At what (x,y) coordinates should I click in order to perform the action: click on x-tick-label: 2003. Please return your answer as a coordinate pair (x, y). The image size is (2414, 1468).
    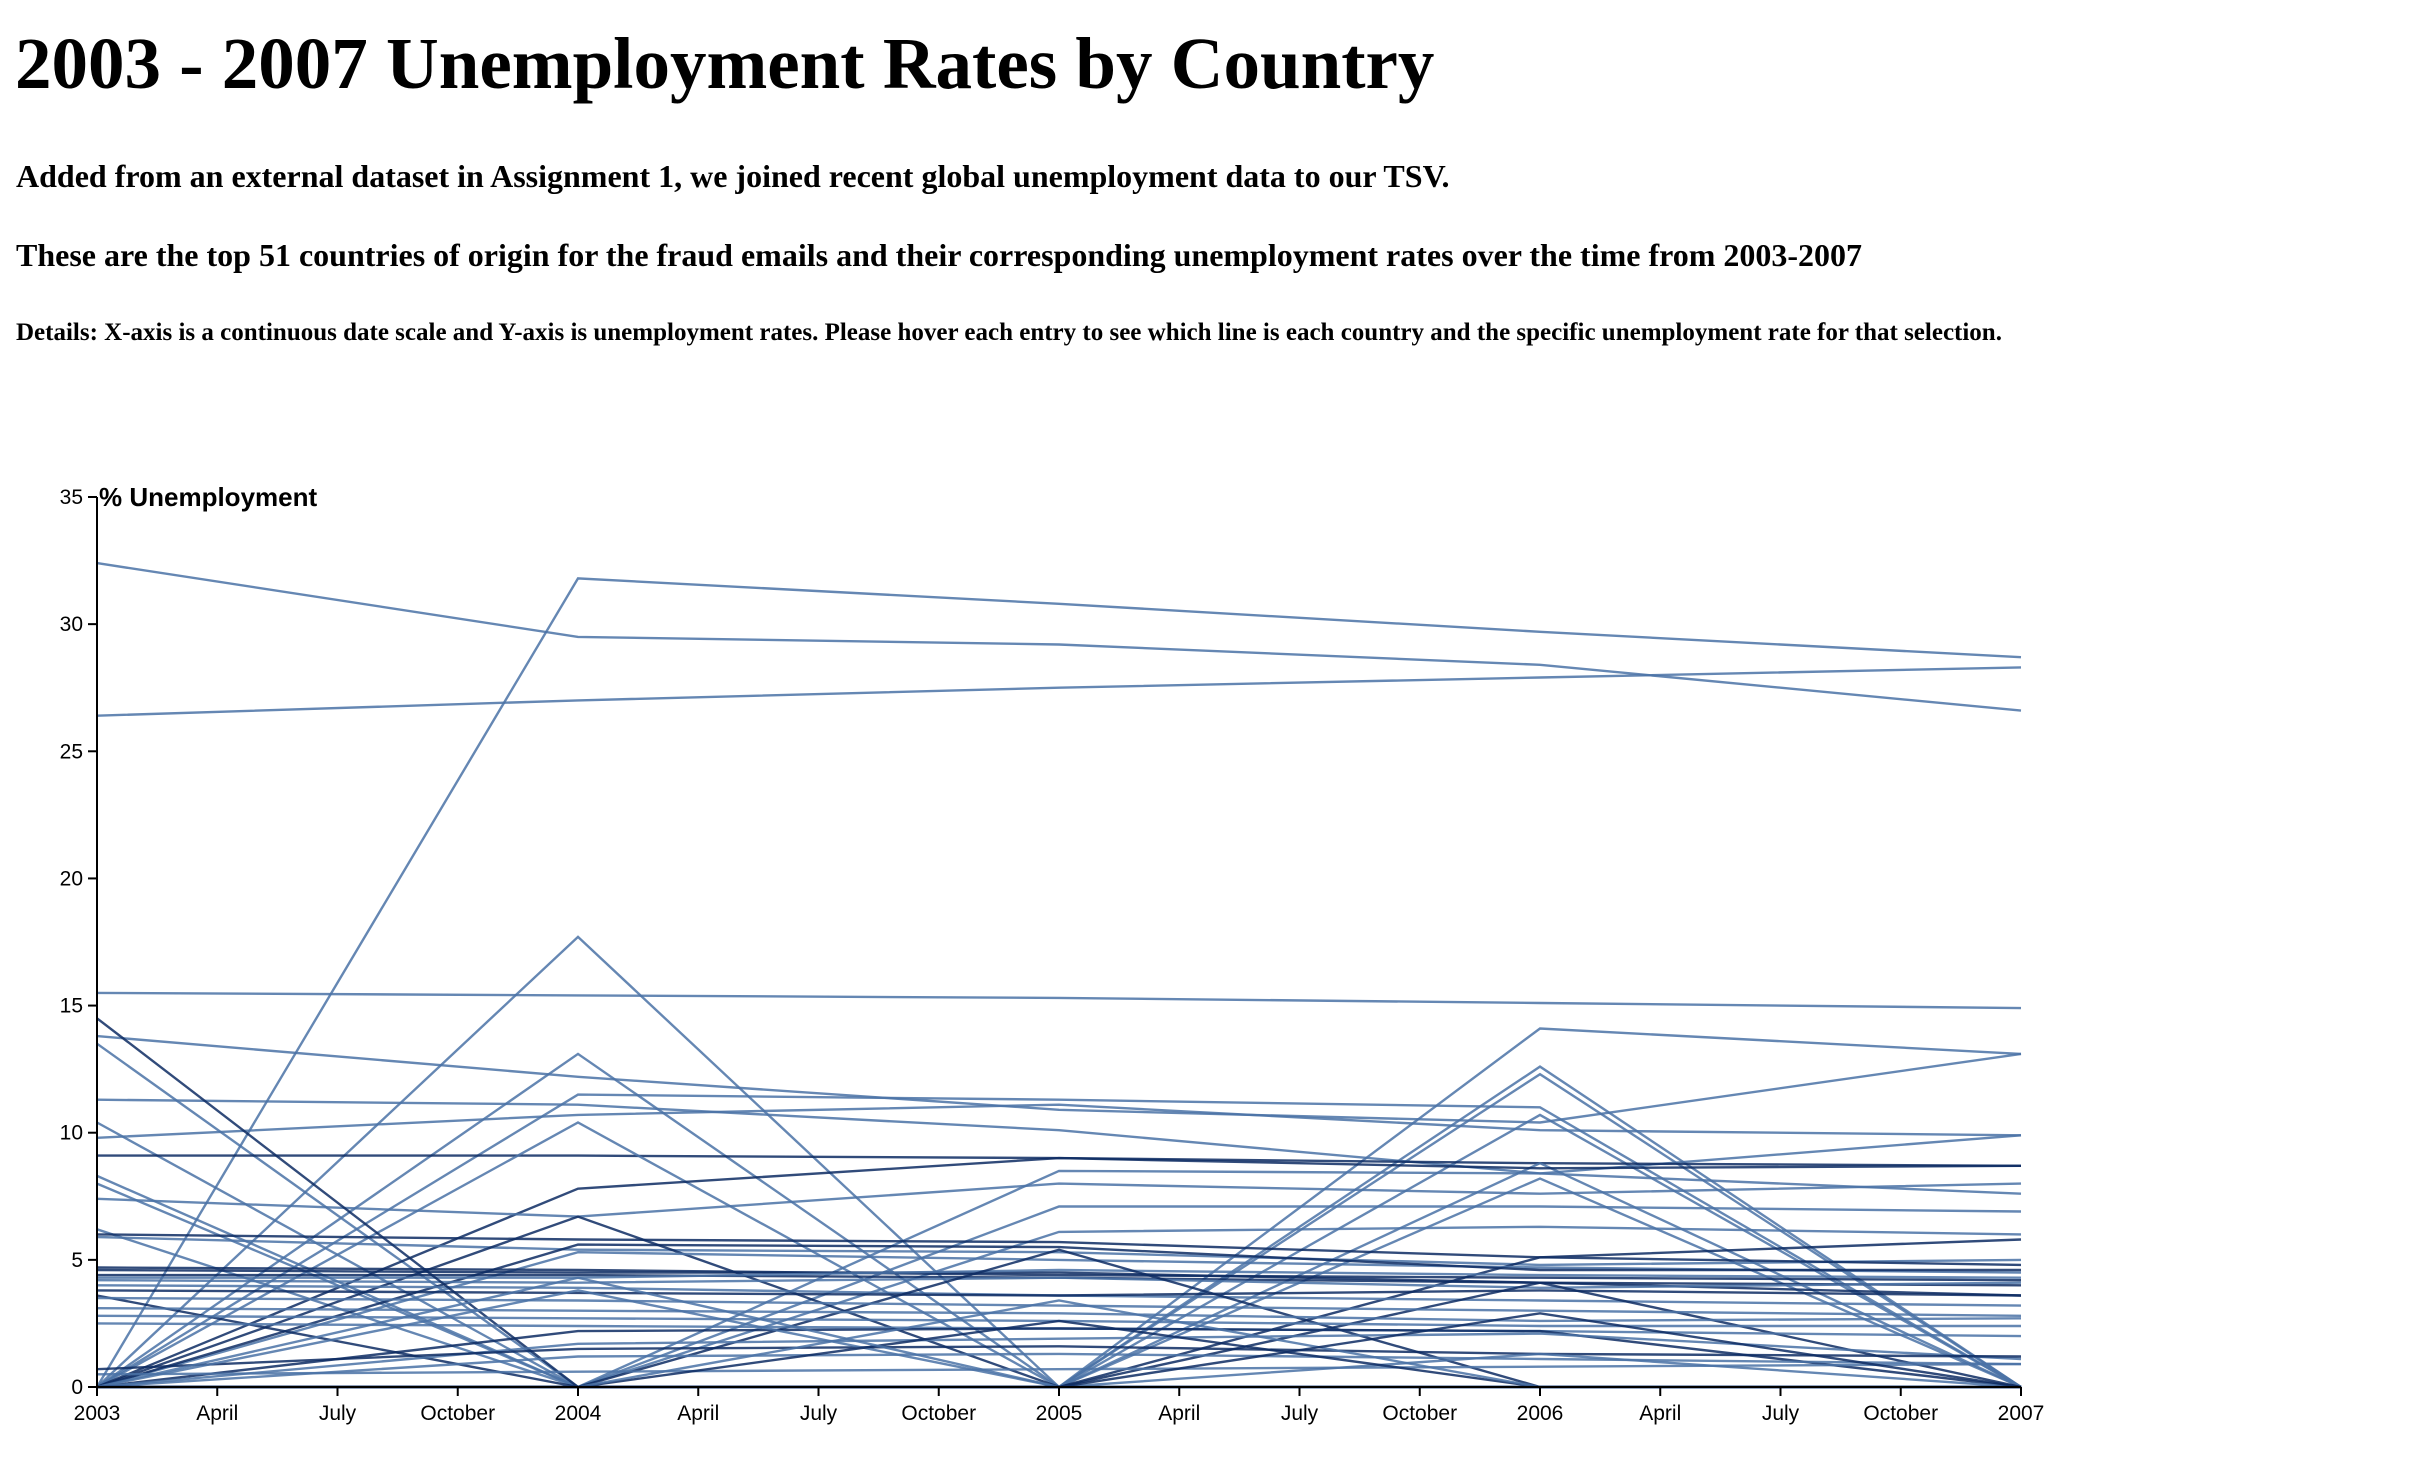
    Looking at the image, I should click on (97, 1413).